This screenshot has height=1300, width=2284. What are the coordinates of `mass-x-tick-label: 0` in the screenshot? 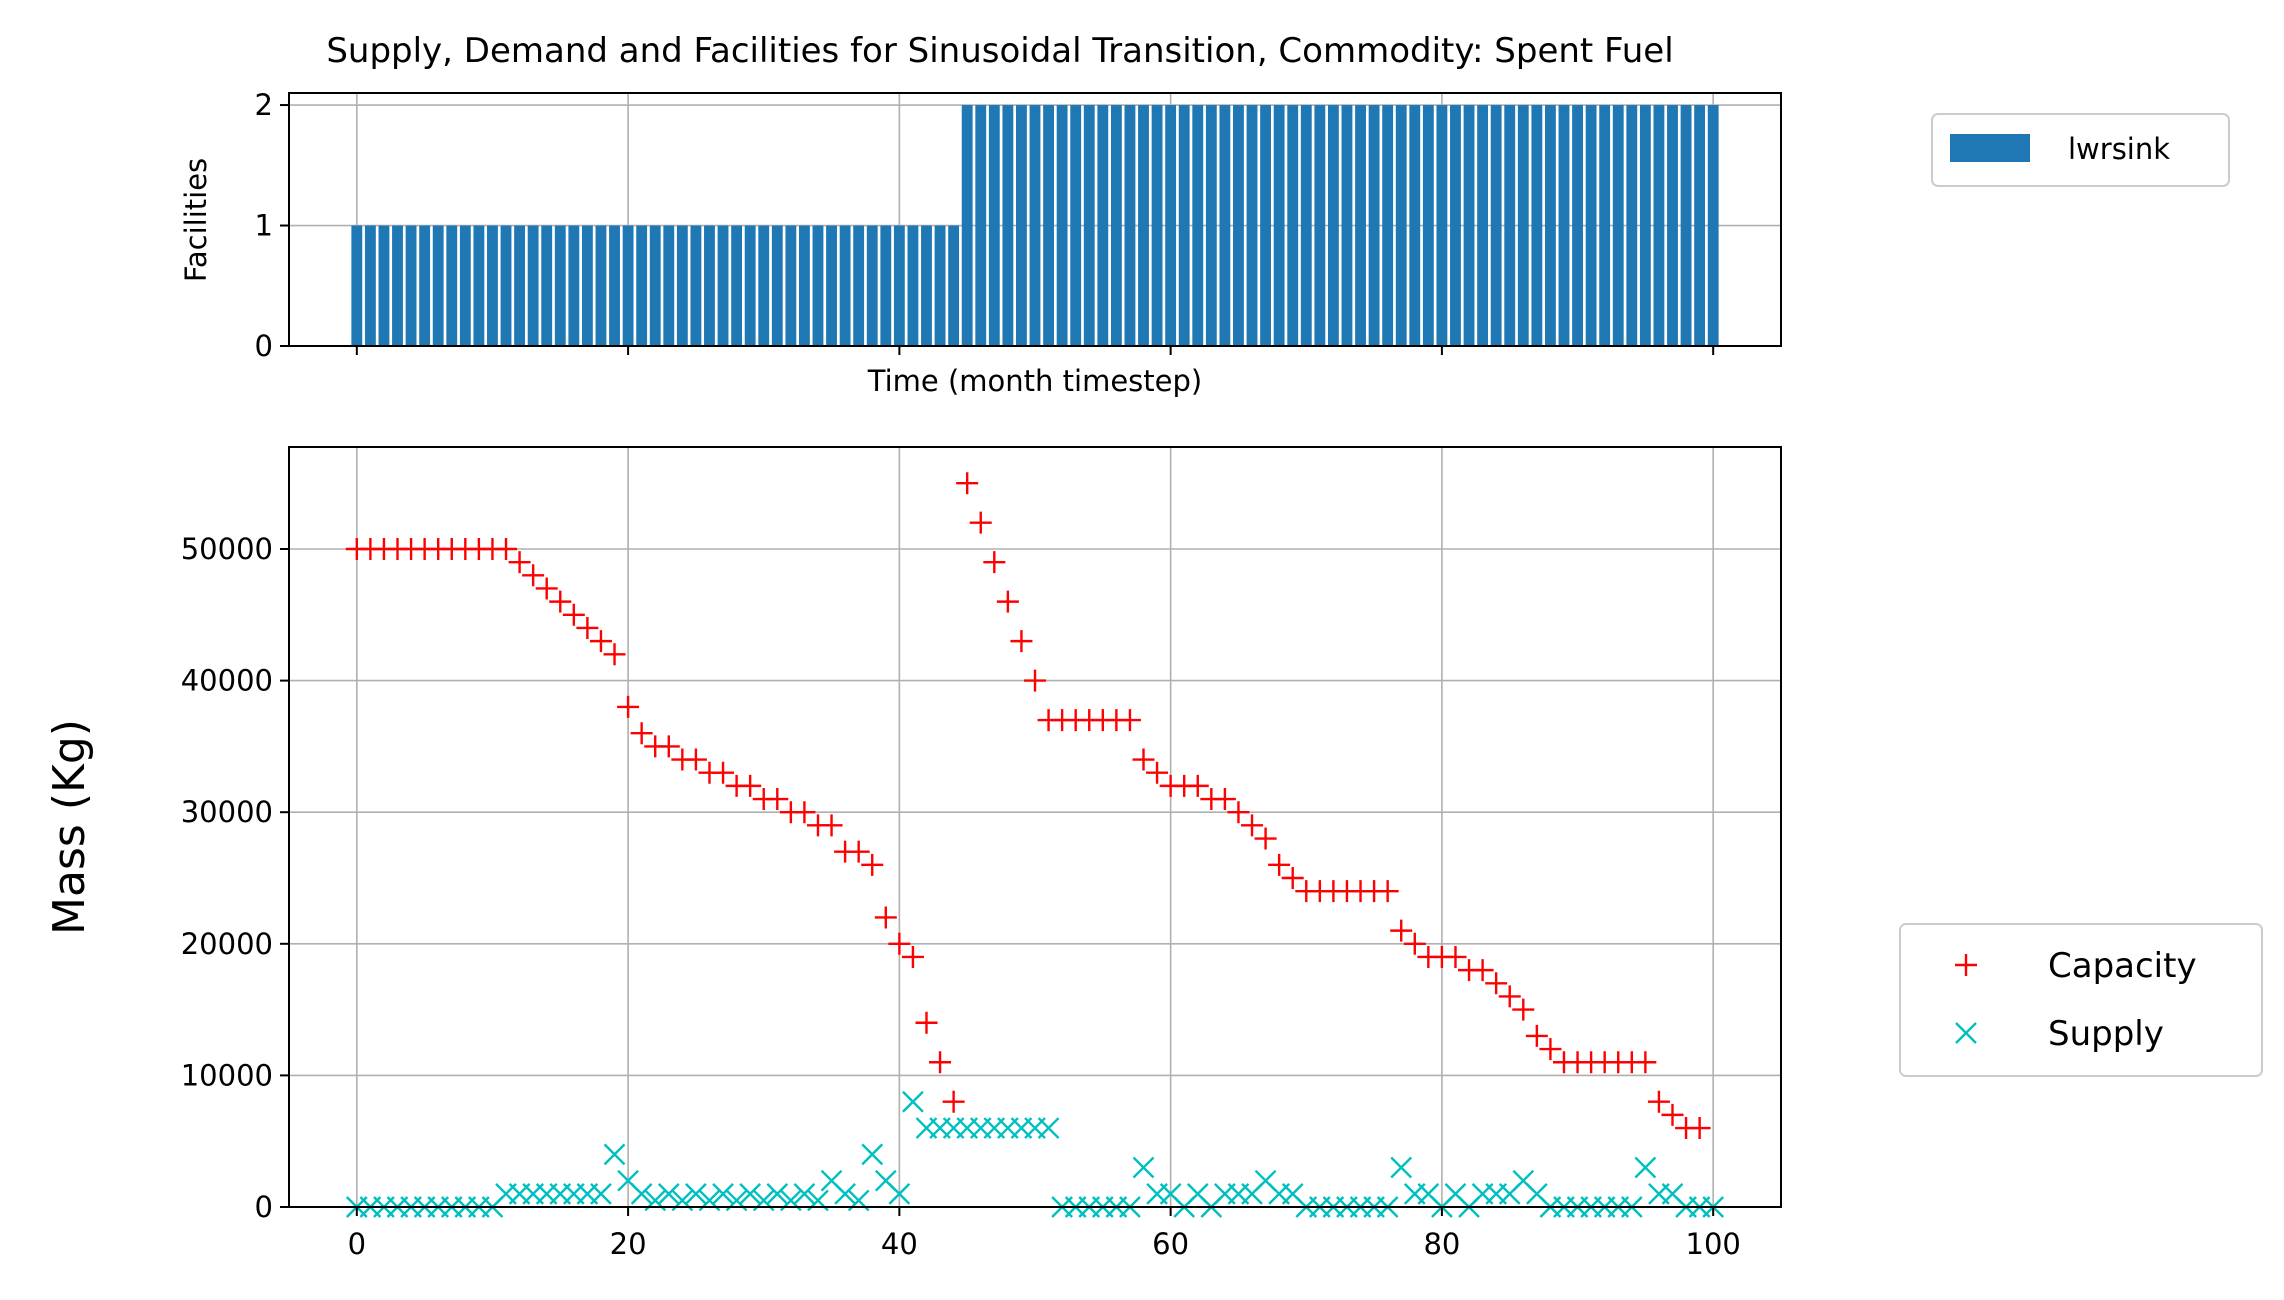 It's located at (357, 1244).